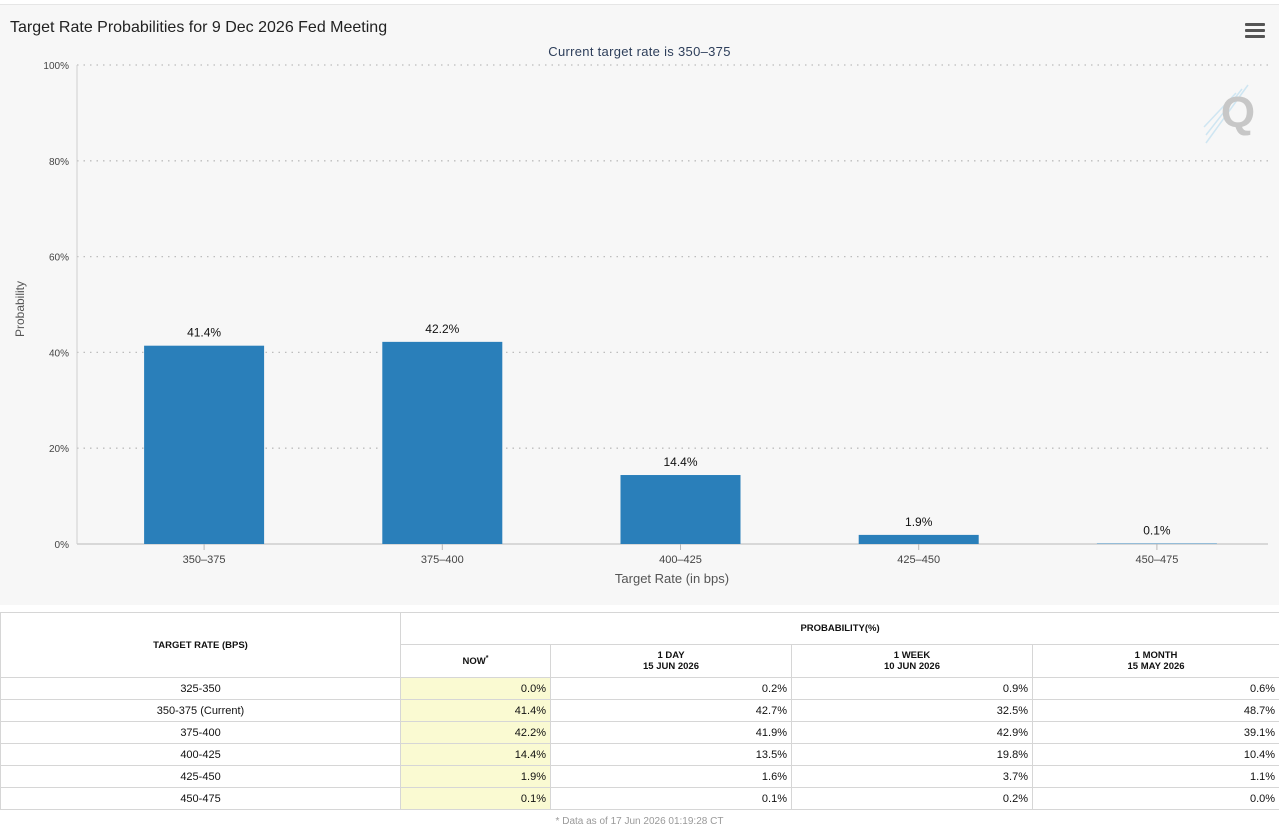  What do you see at coordinates (912, 754) in the screenshot?
I see `one-week-cell: 19.8%` at bounding box center [912, 754].